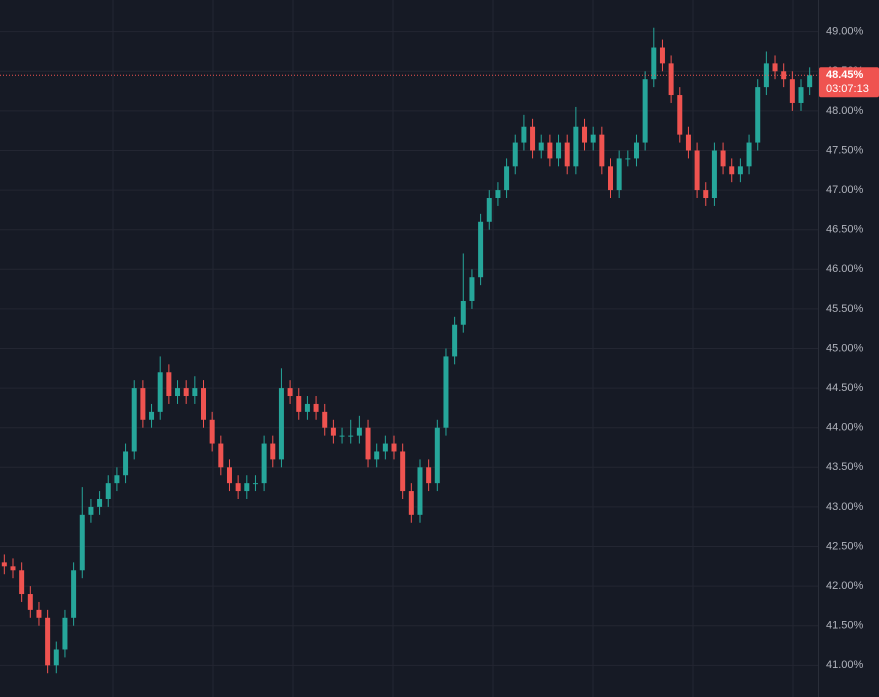  I want to click on y-tick-label: 43.50%, so click(845, 467).